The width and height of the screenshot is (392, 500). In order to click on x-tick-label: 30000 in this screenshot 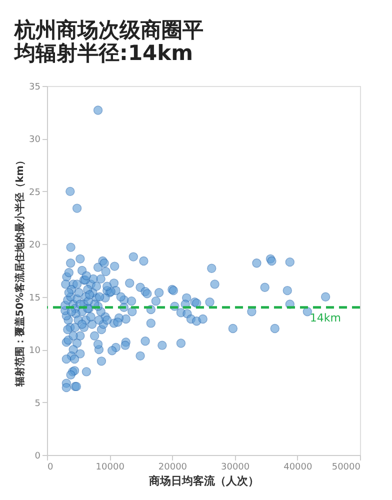, I will do `click(235, 467)`.